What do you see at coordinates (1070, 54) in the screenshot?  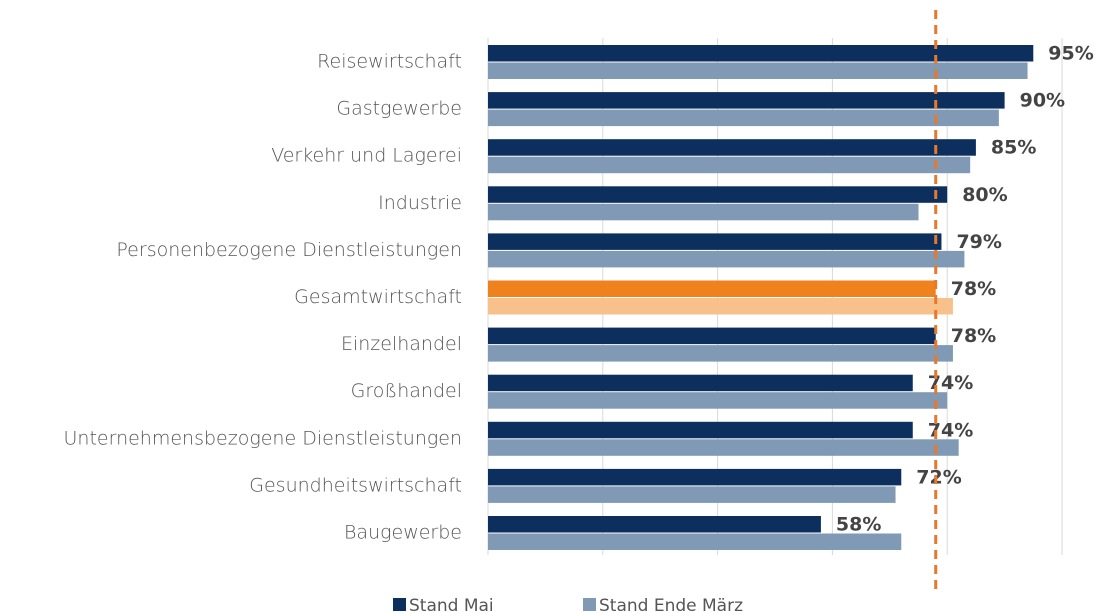 I see `value-label: 95%` at bounding box center [1070, 54].